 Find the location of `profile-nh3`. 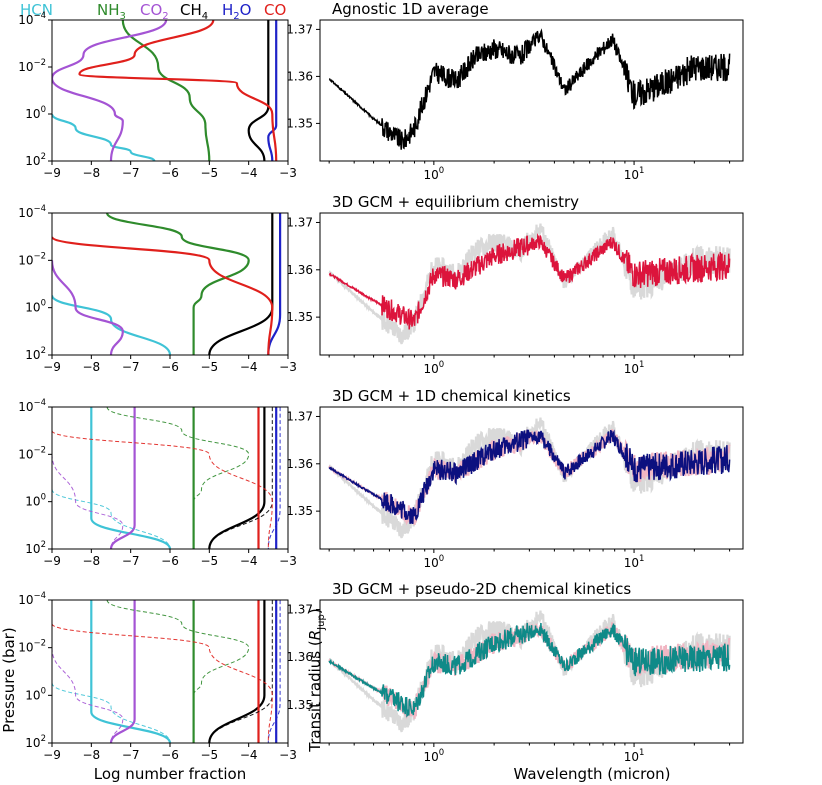

profile-nh3 is located at coordinates (178, 284).